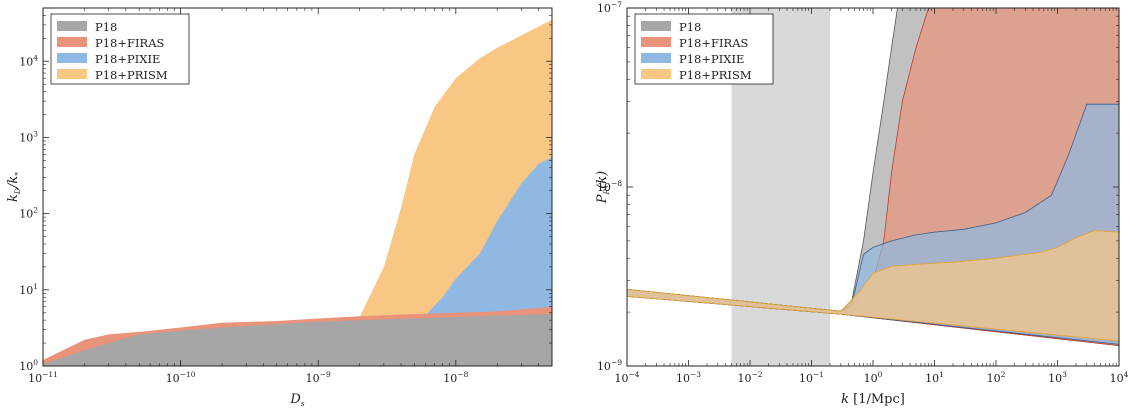  Describe the element at coordinates (28, 365) in the screenshot. I see `y-tick-label: 10⁰` at that location.